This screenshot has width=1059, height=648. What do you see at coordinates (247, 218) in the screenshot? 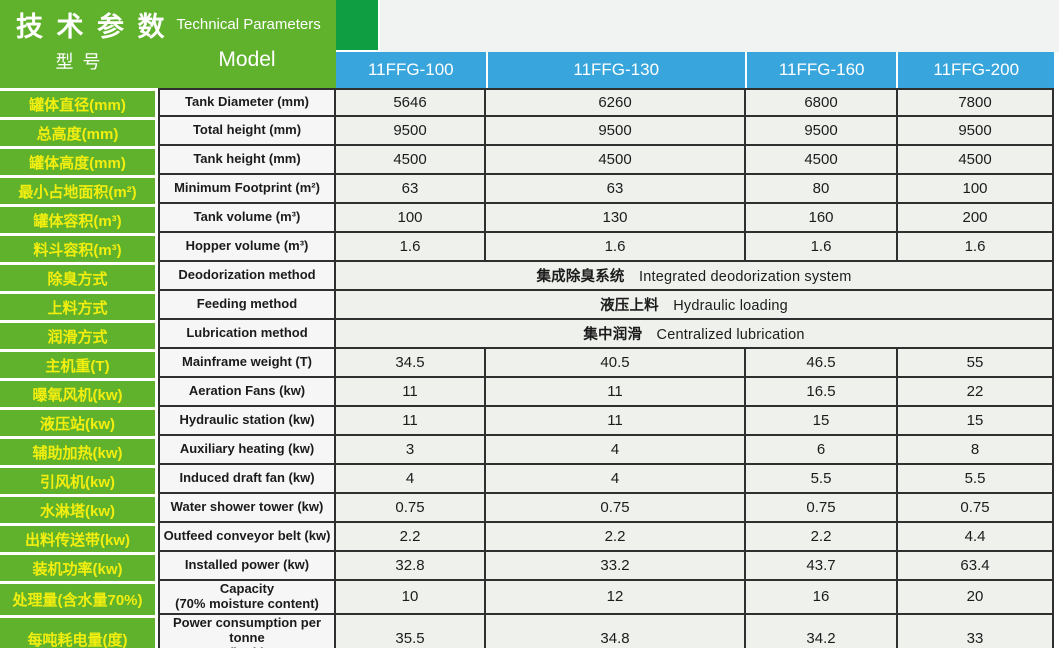
I see `row-label-en: Tank volume (m³)` at bounding box center [247, 218].